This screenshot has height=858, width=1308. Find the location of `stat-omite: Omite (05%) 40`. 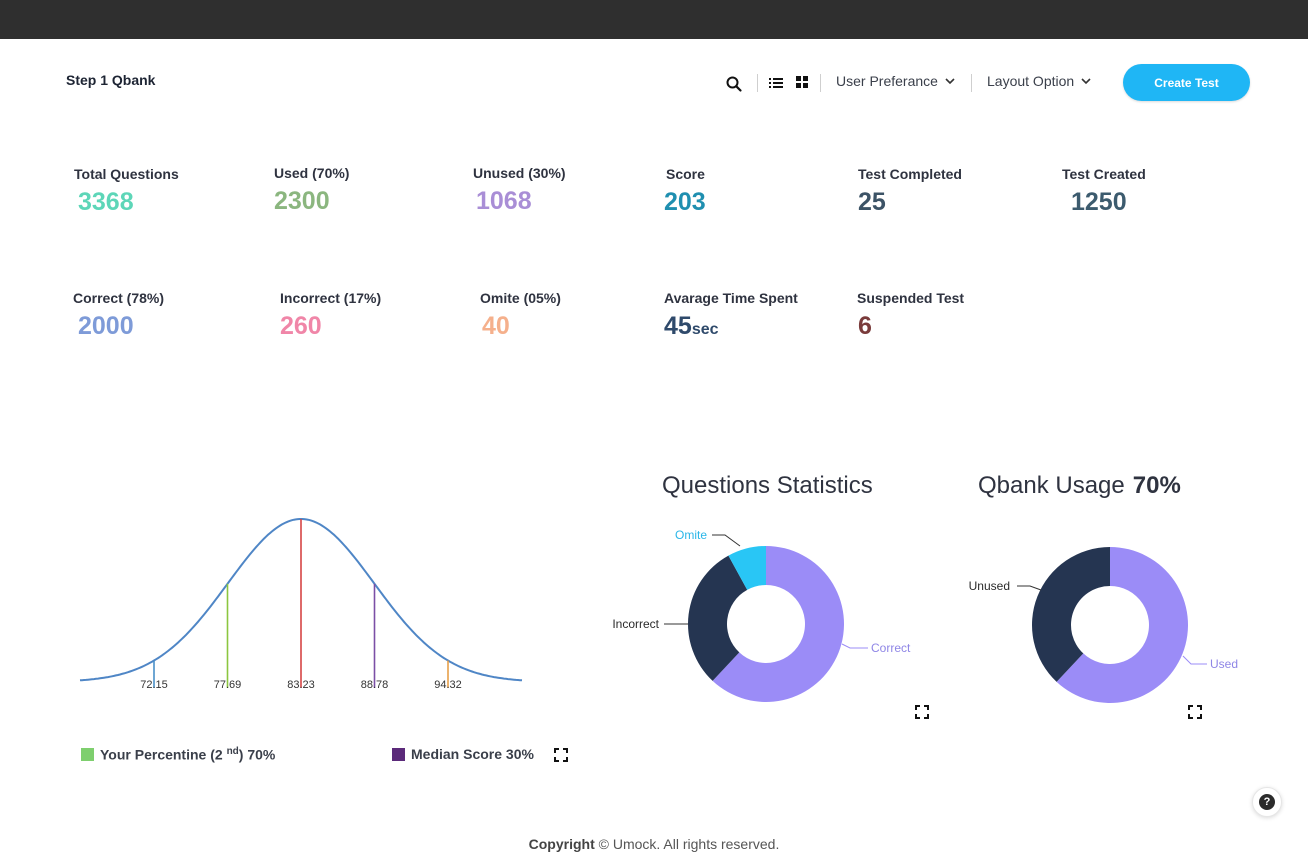

stat-omite: Omite (05%) 40 is located at coordinates (520, 315).